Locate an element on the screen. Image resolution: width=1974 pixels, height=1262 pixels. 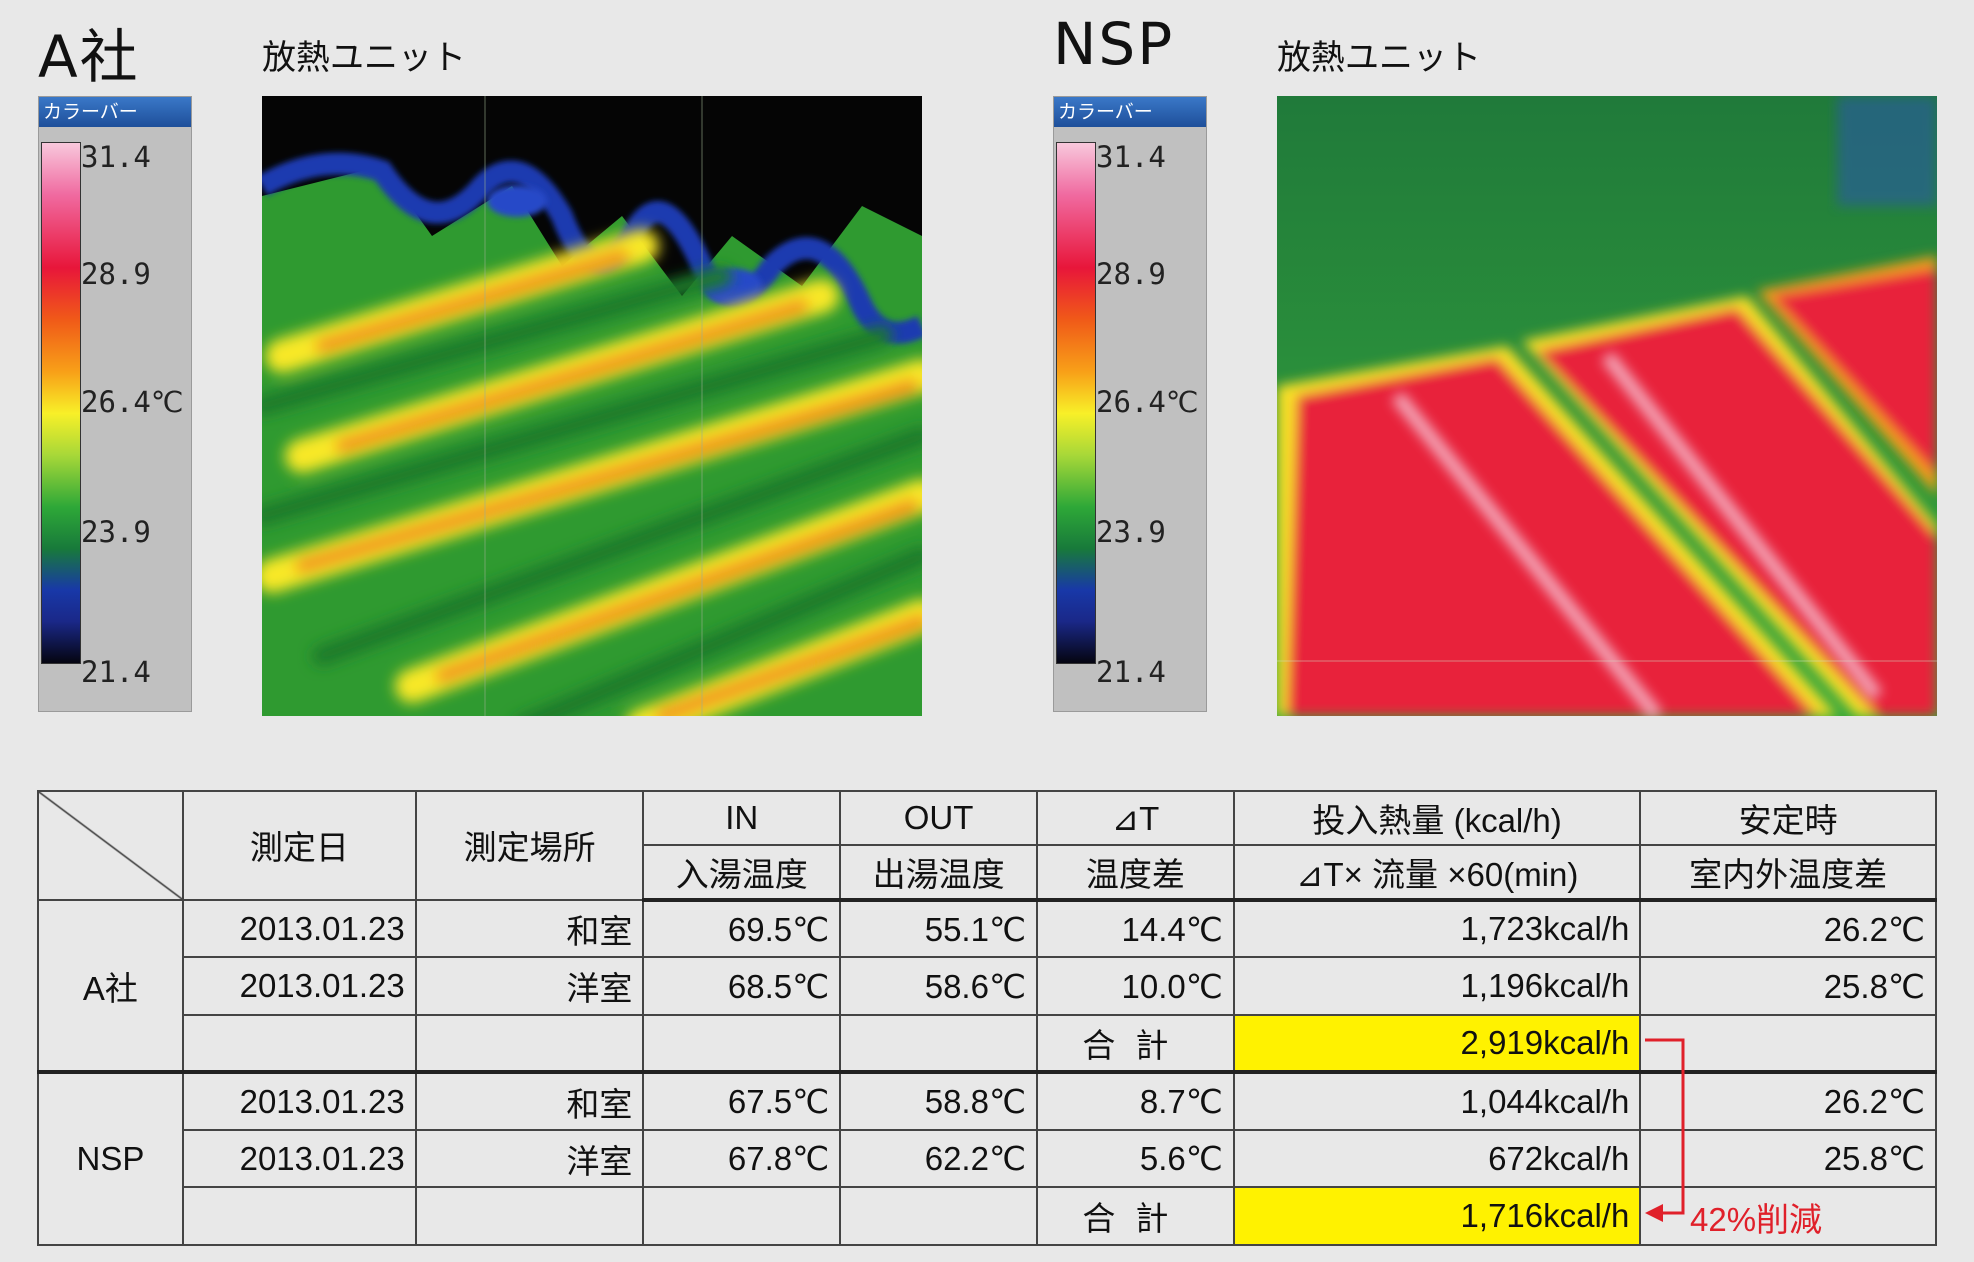
header-in-sub: 入湯温度 is located at coordinates (742, 873).